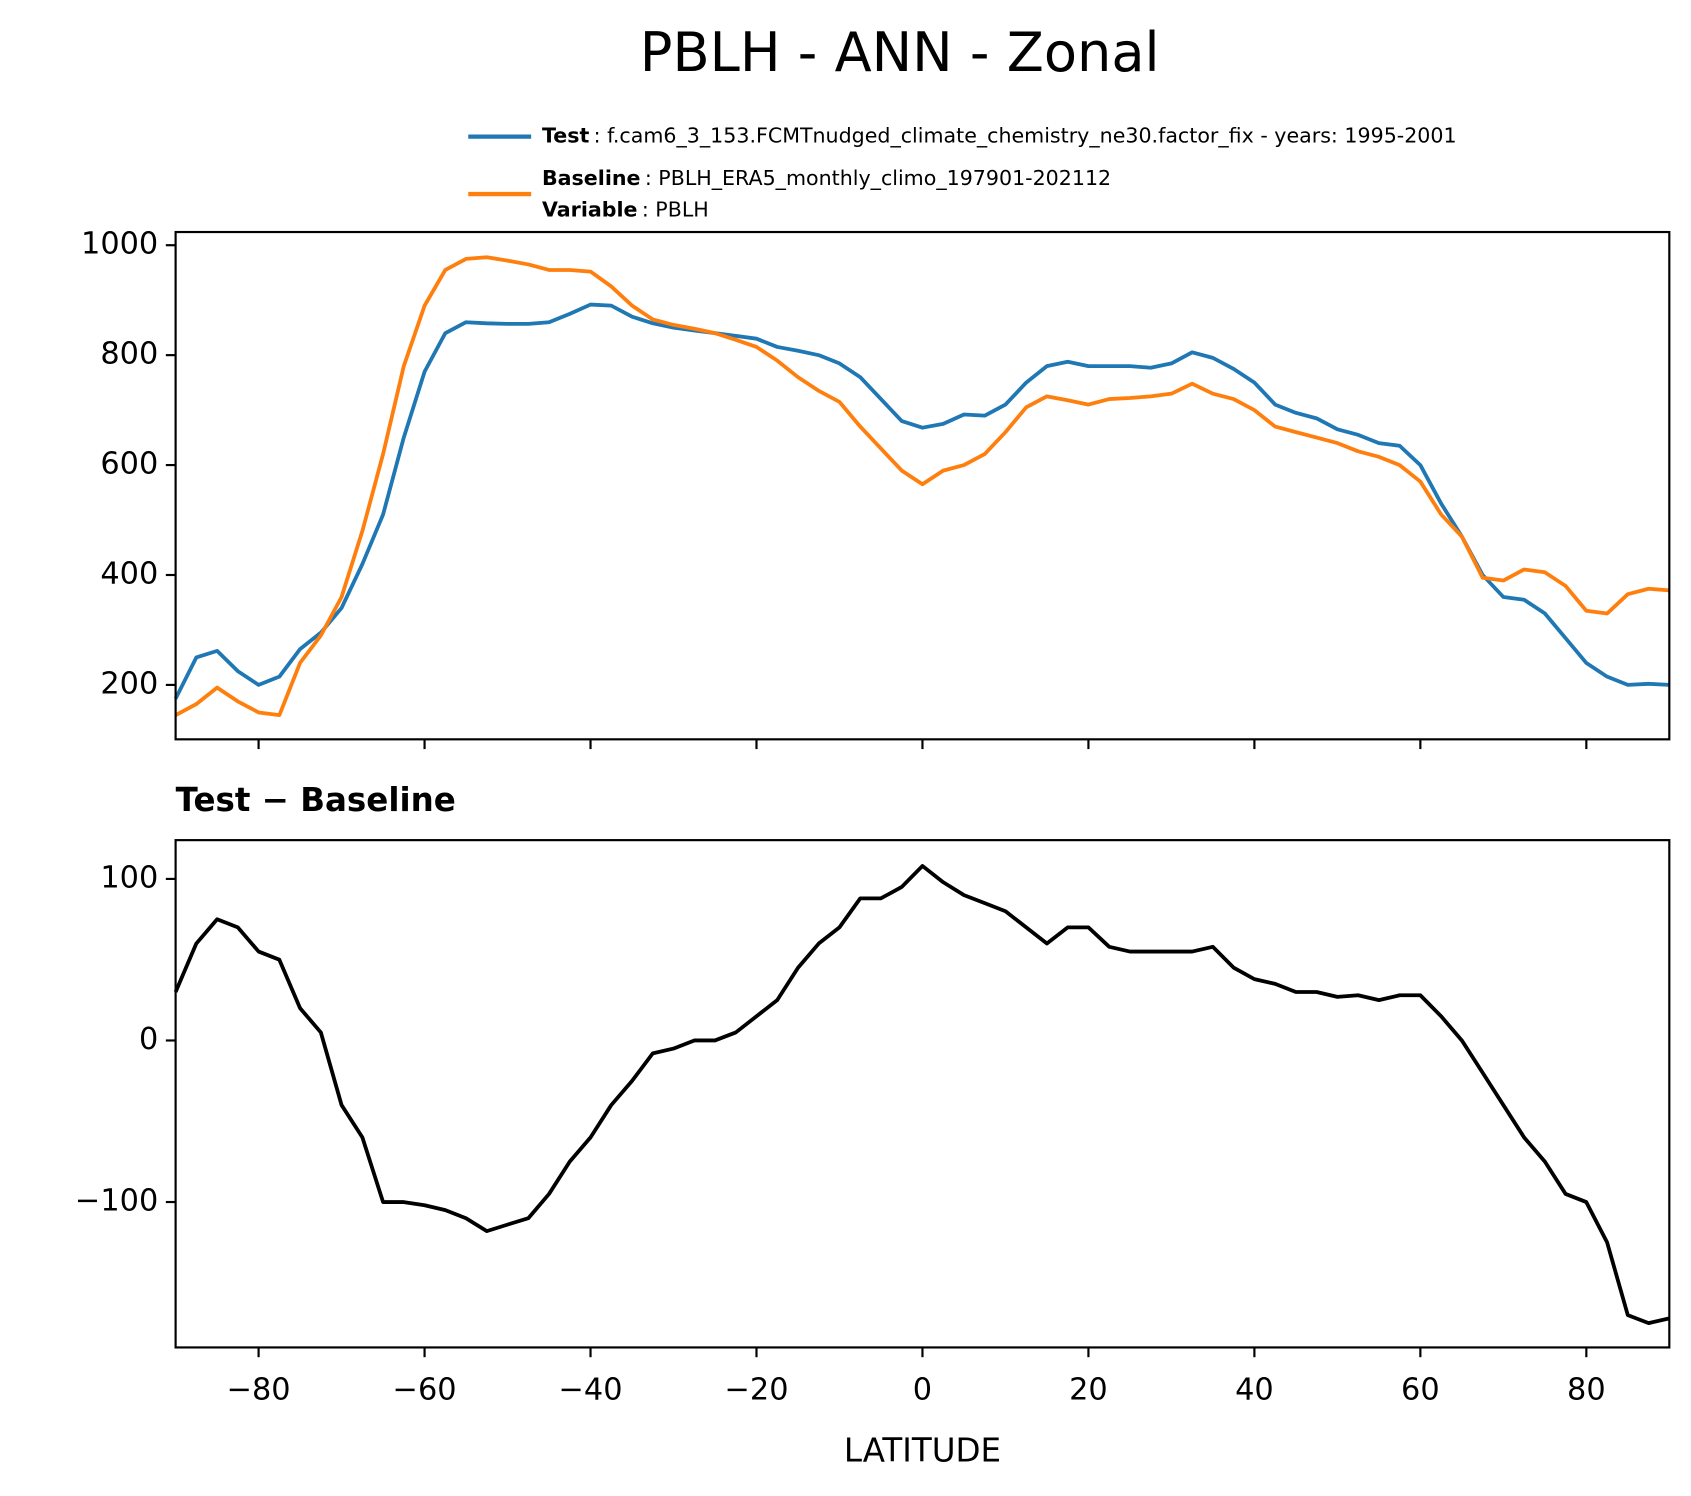 This screenshot has width=1691, height=1496. Describe the element at coordinates (148, 1039) in the screenshot. I see `y-tick-label: 0` at that location.